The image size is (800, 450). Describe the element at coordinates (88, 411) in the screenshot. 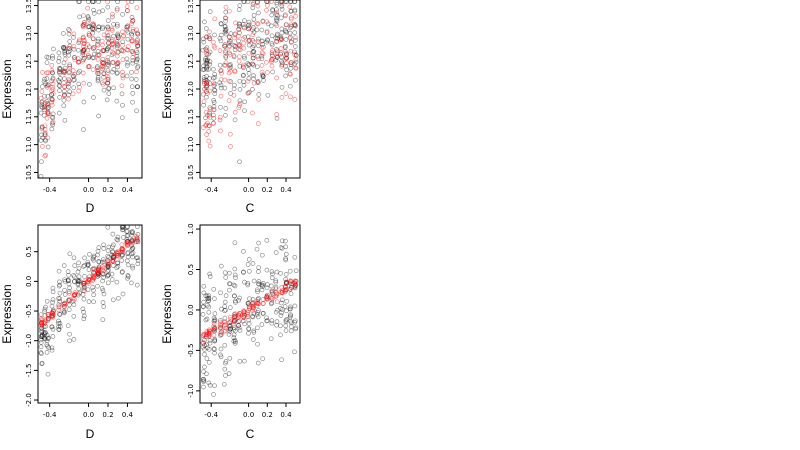

I see `x-axis-ticks: -0.4 0.0 0.2 0.4` at that location.